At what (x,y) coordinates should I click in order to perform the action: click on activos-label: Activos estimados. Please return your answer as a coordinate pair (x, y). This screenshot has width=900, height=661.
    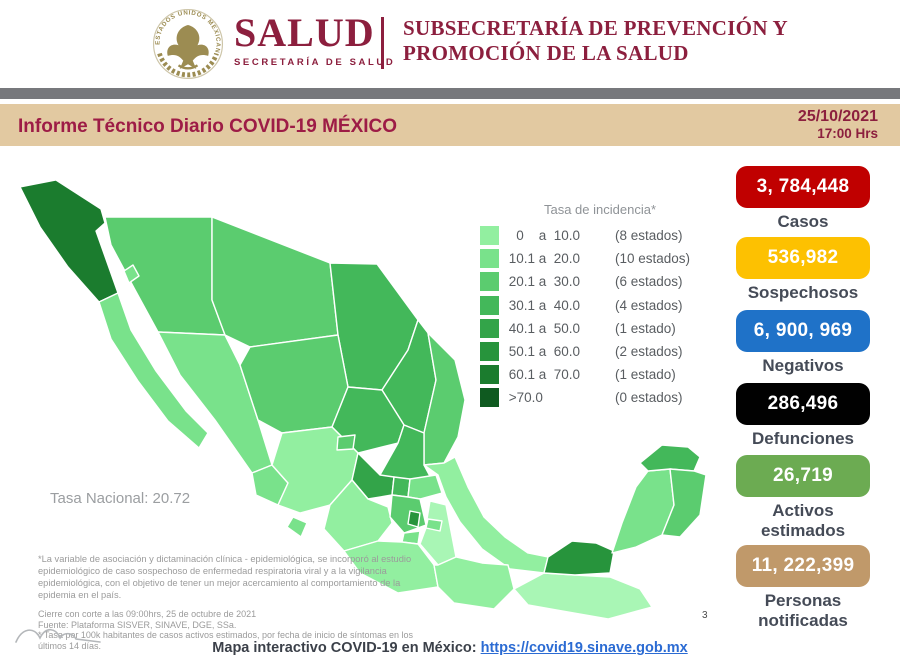
    Looking at the image, I should click on (803, 520).